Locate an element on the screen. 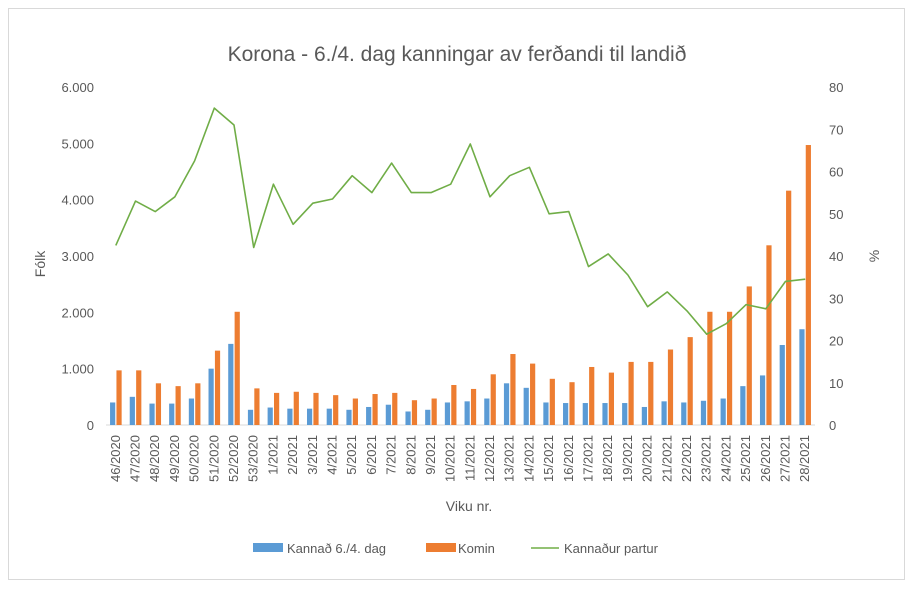 This screenshot has height=594, width=915. y2-tick-label: 20 is located at coordinates (836, 341).